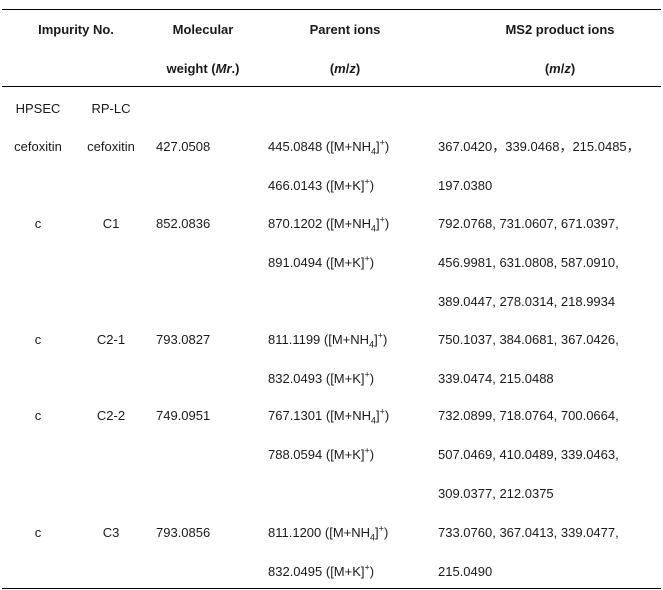 Image resolution: width=663 pixels, height=590 pixels. I want to click on header-parent-mz: (m/z), so click(345, 68).